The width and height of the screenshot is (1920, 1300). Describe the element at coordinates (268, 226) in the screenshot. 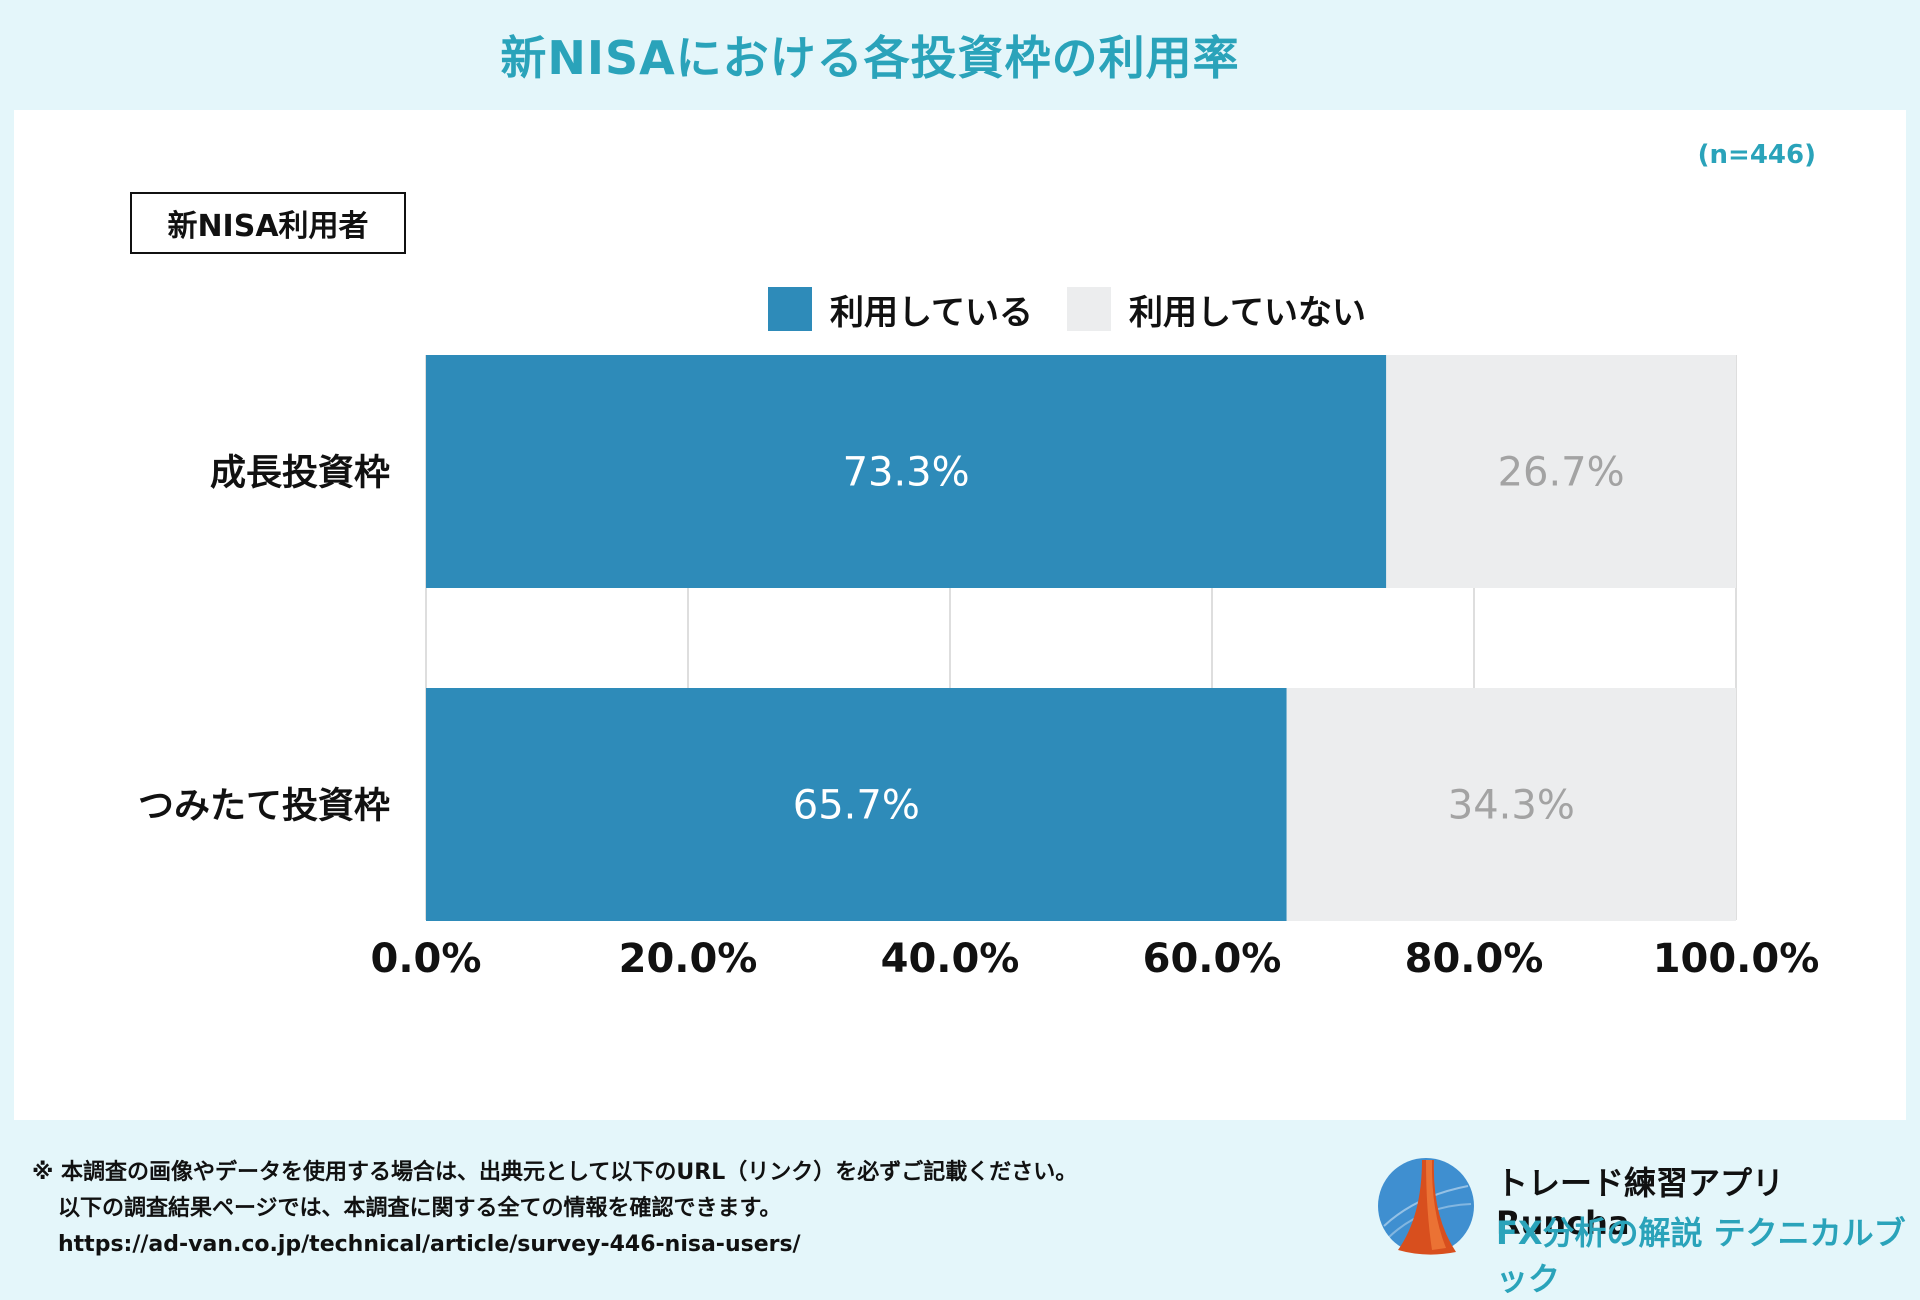

I see `group-label: 新NISA利用者` at that location.